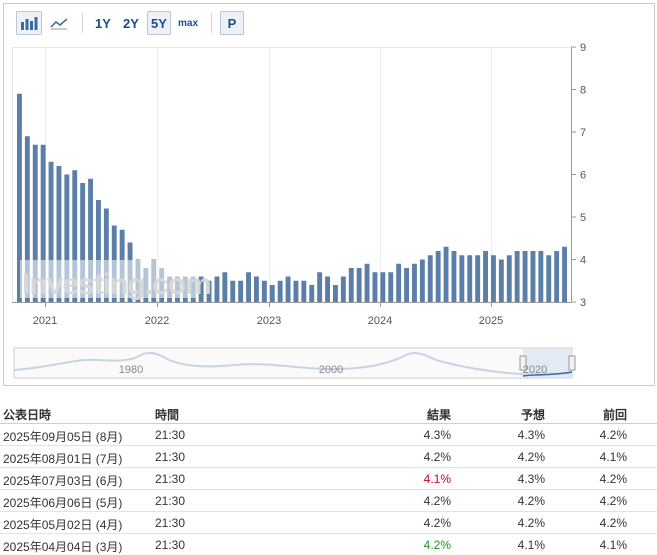 This screenshot has width=657, height=555. I want to click on table-row: 2025年08月01日 (7月) 21:30 4.2% 4.2% 4.1%, so click(328, 457).